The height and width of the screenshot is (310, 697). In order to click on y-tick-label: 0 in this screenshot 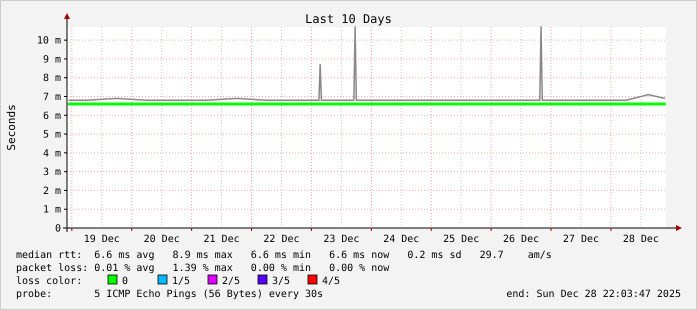, I will do `click(57, 229)`.